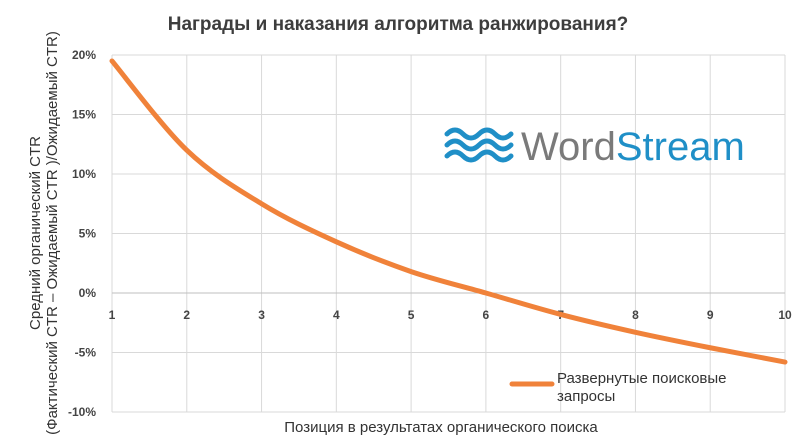 This screenshot has width=800, height=446. What do you see at coordinates (186, 315) in the screenshot?
I see `x-tick-label: 2` at bounding box center [186, 315].